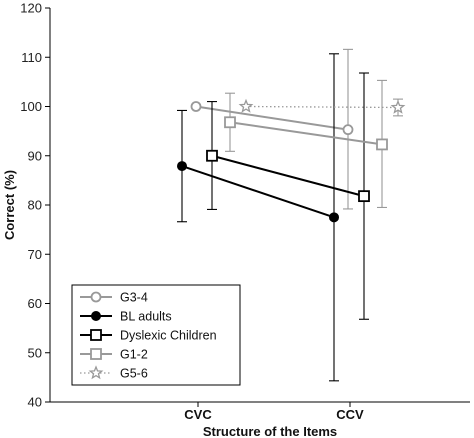 This screenshot has width=474, height=438. What do you see at coordinates (31, 57) in the screenshot?
I see `y-tick-label: 110` at bounding box center [31, 57].